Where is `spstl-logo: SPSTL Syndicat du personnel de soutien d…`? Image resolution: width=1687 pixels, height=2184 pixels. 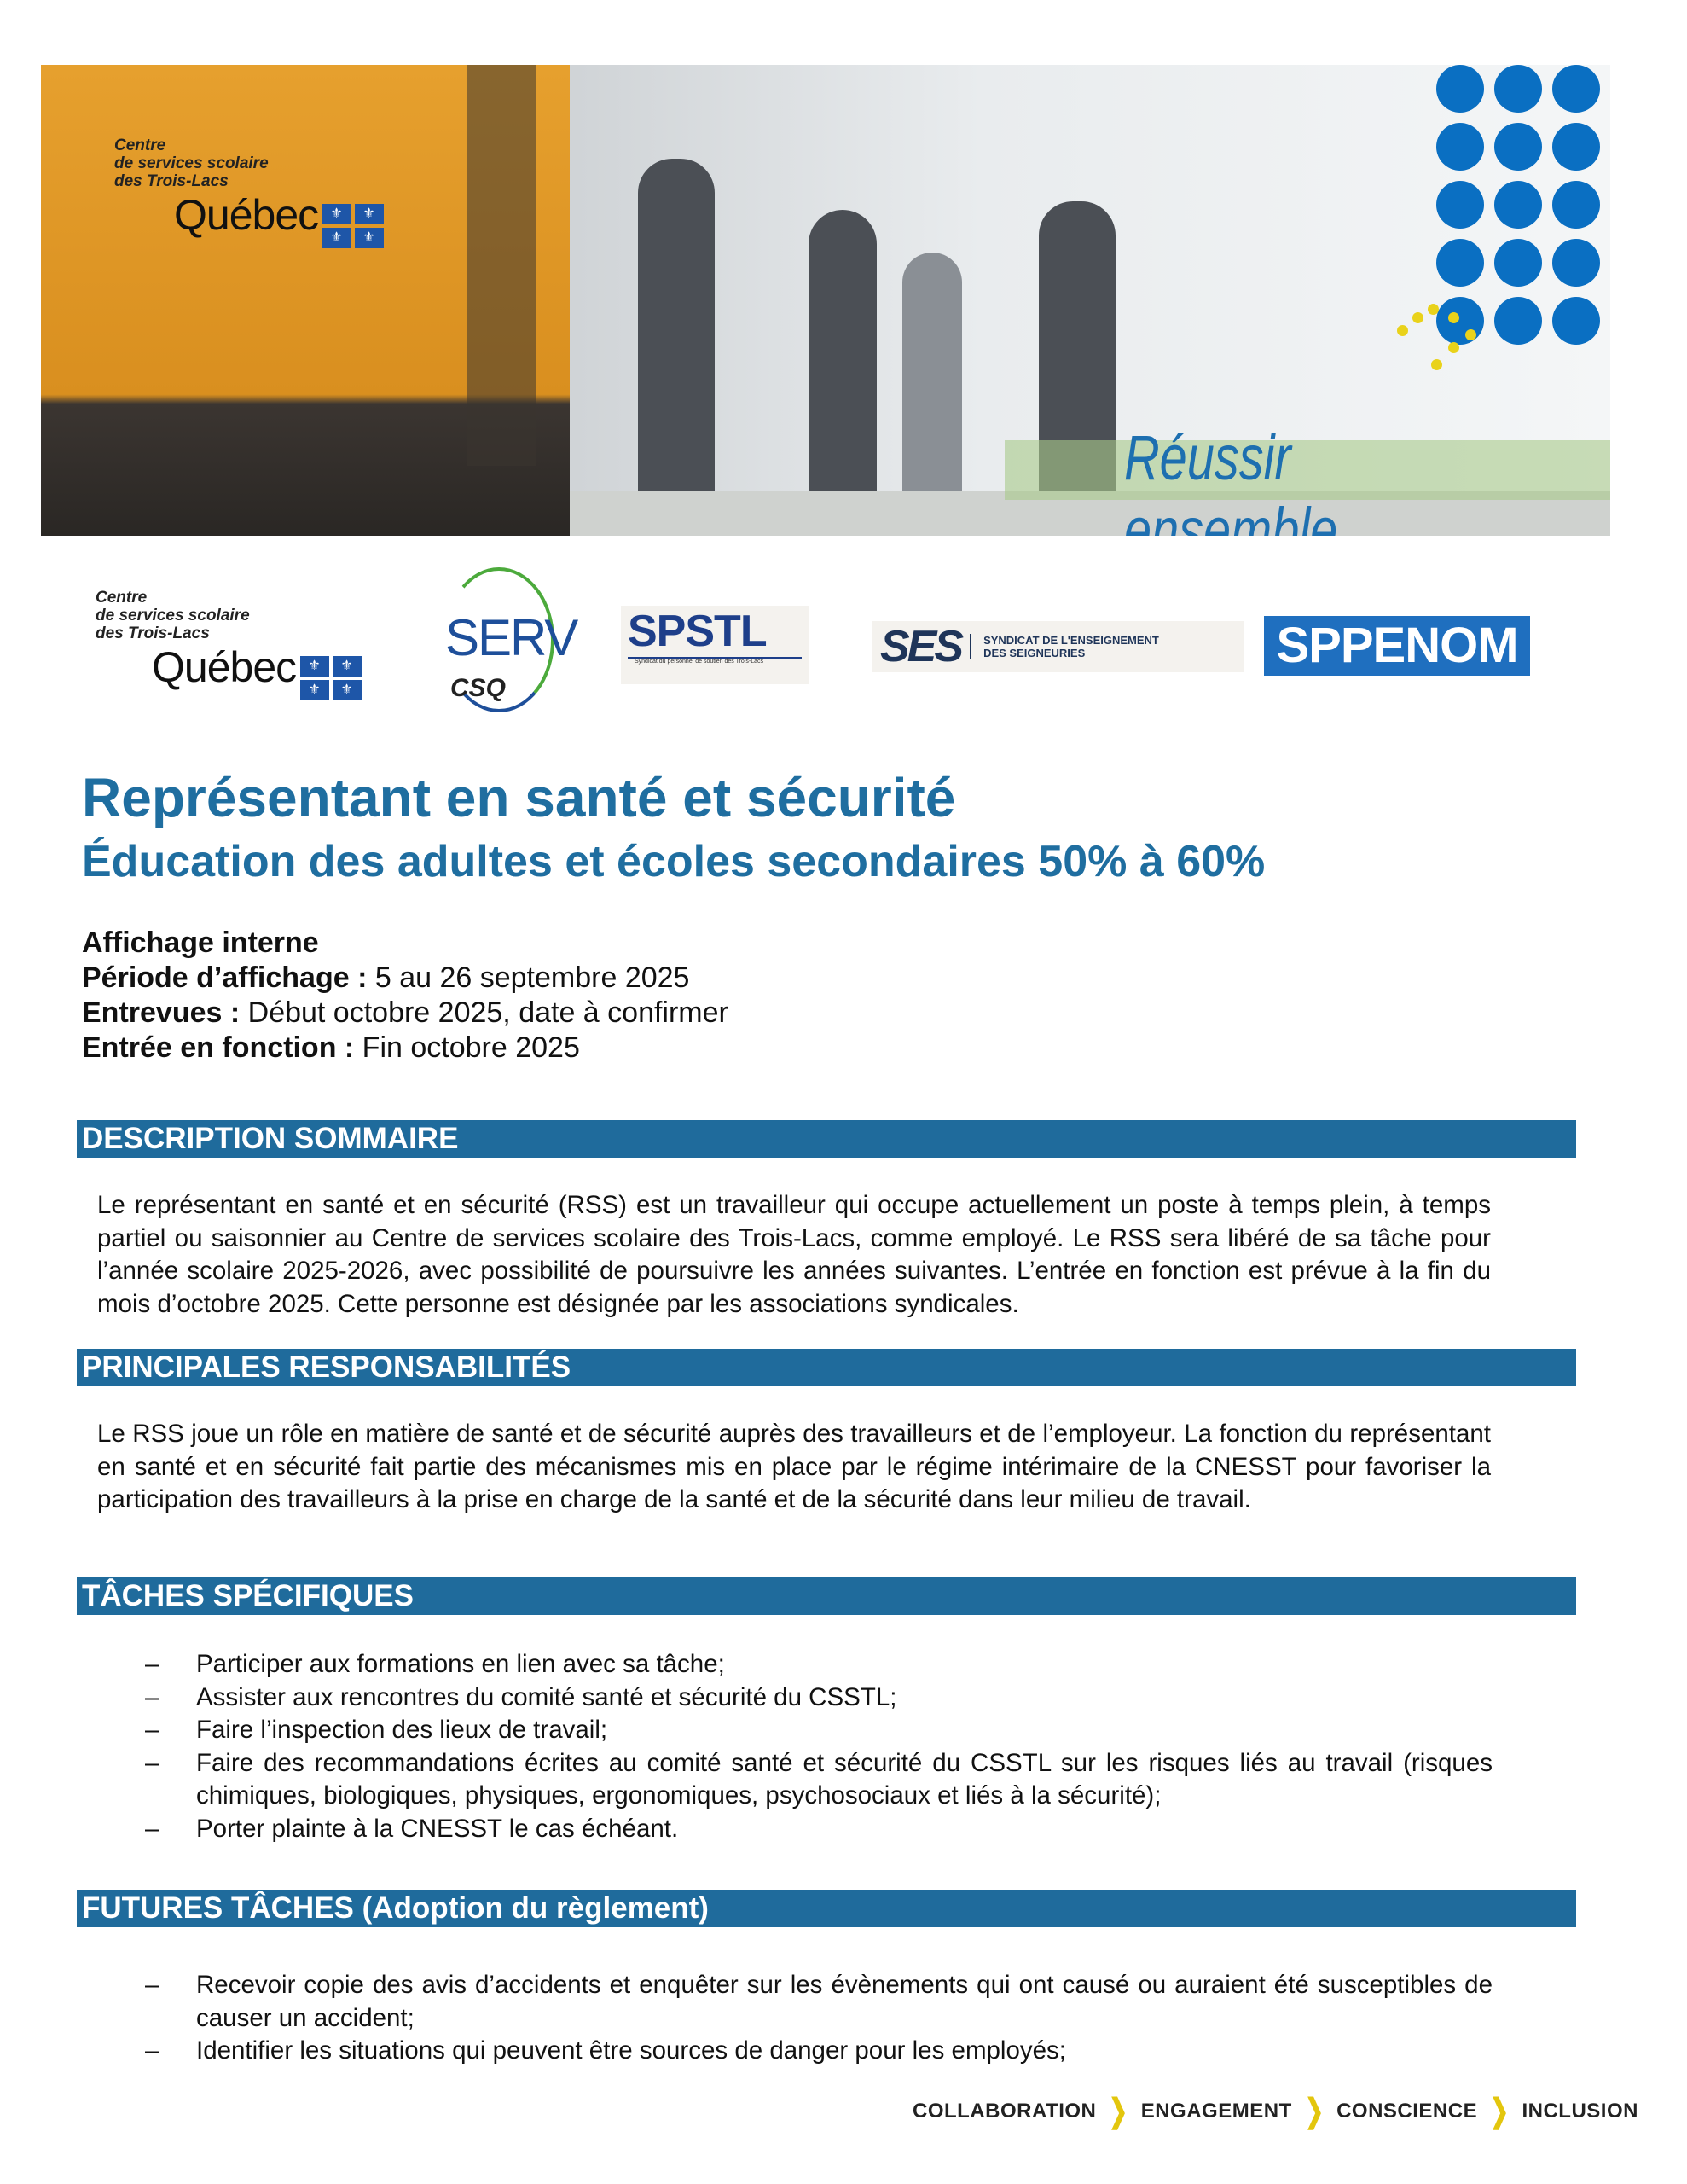 spstl-logo: SPSTL Syndicat du personnel de soutien d… is located at coordinates (715, 645).